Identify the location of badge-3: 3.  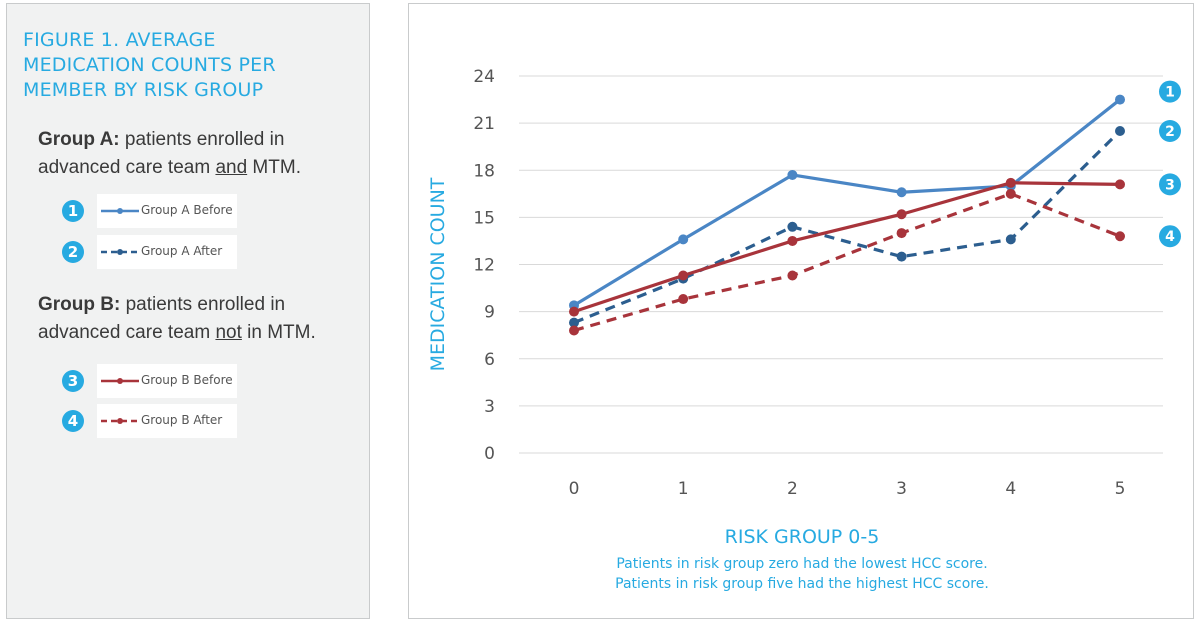
(73, 381).